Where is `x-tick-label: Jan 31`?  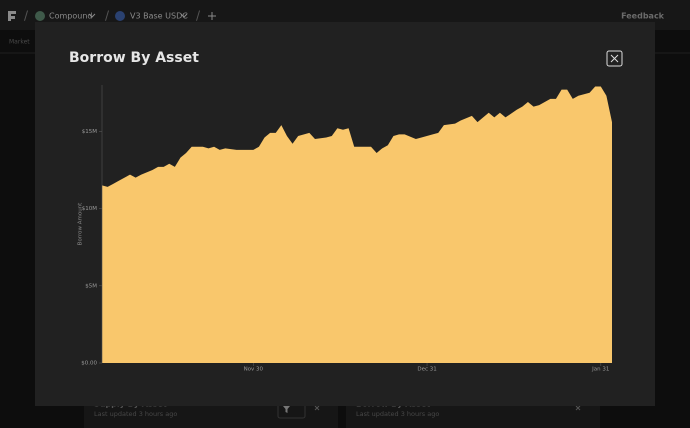
x-tick-label: Jan 31 is located at coordinates (600, 370).